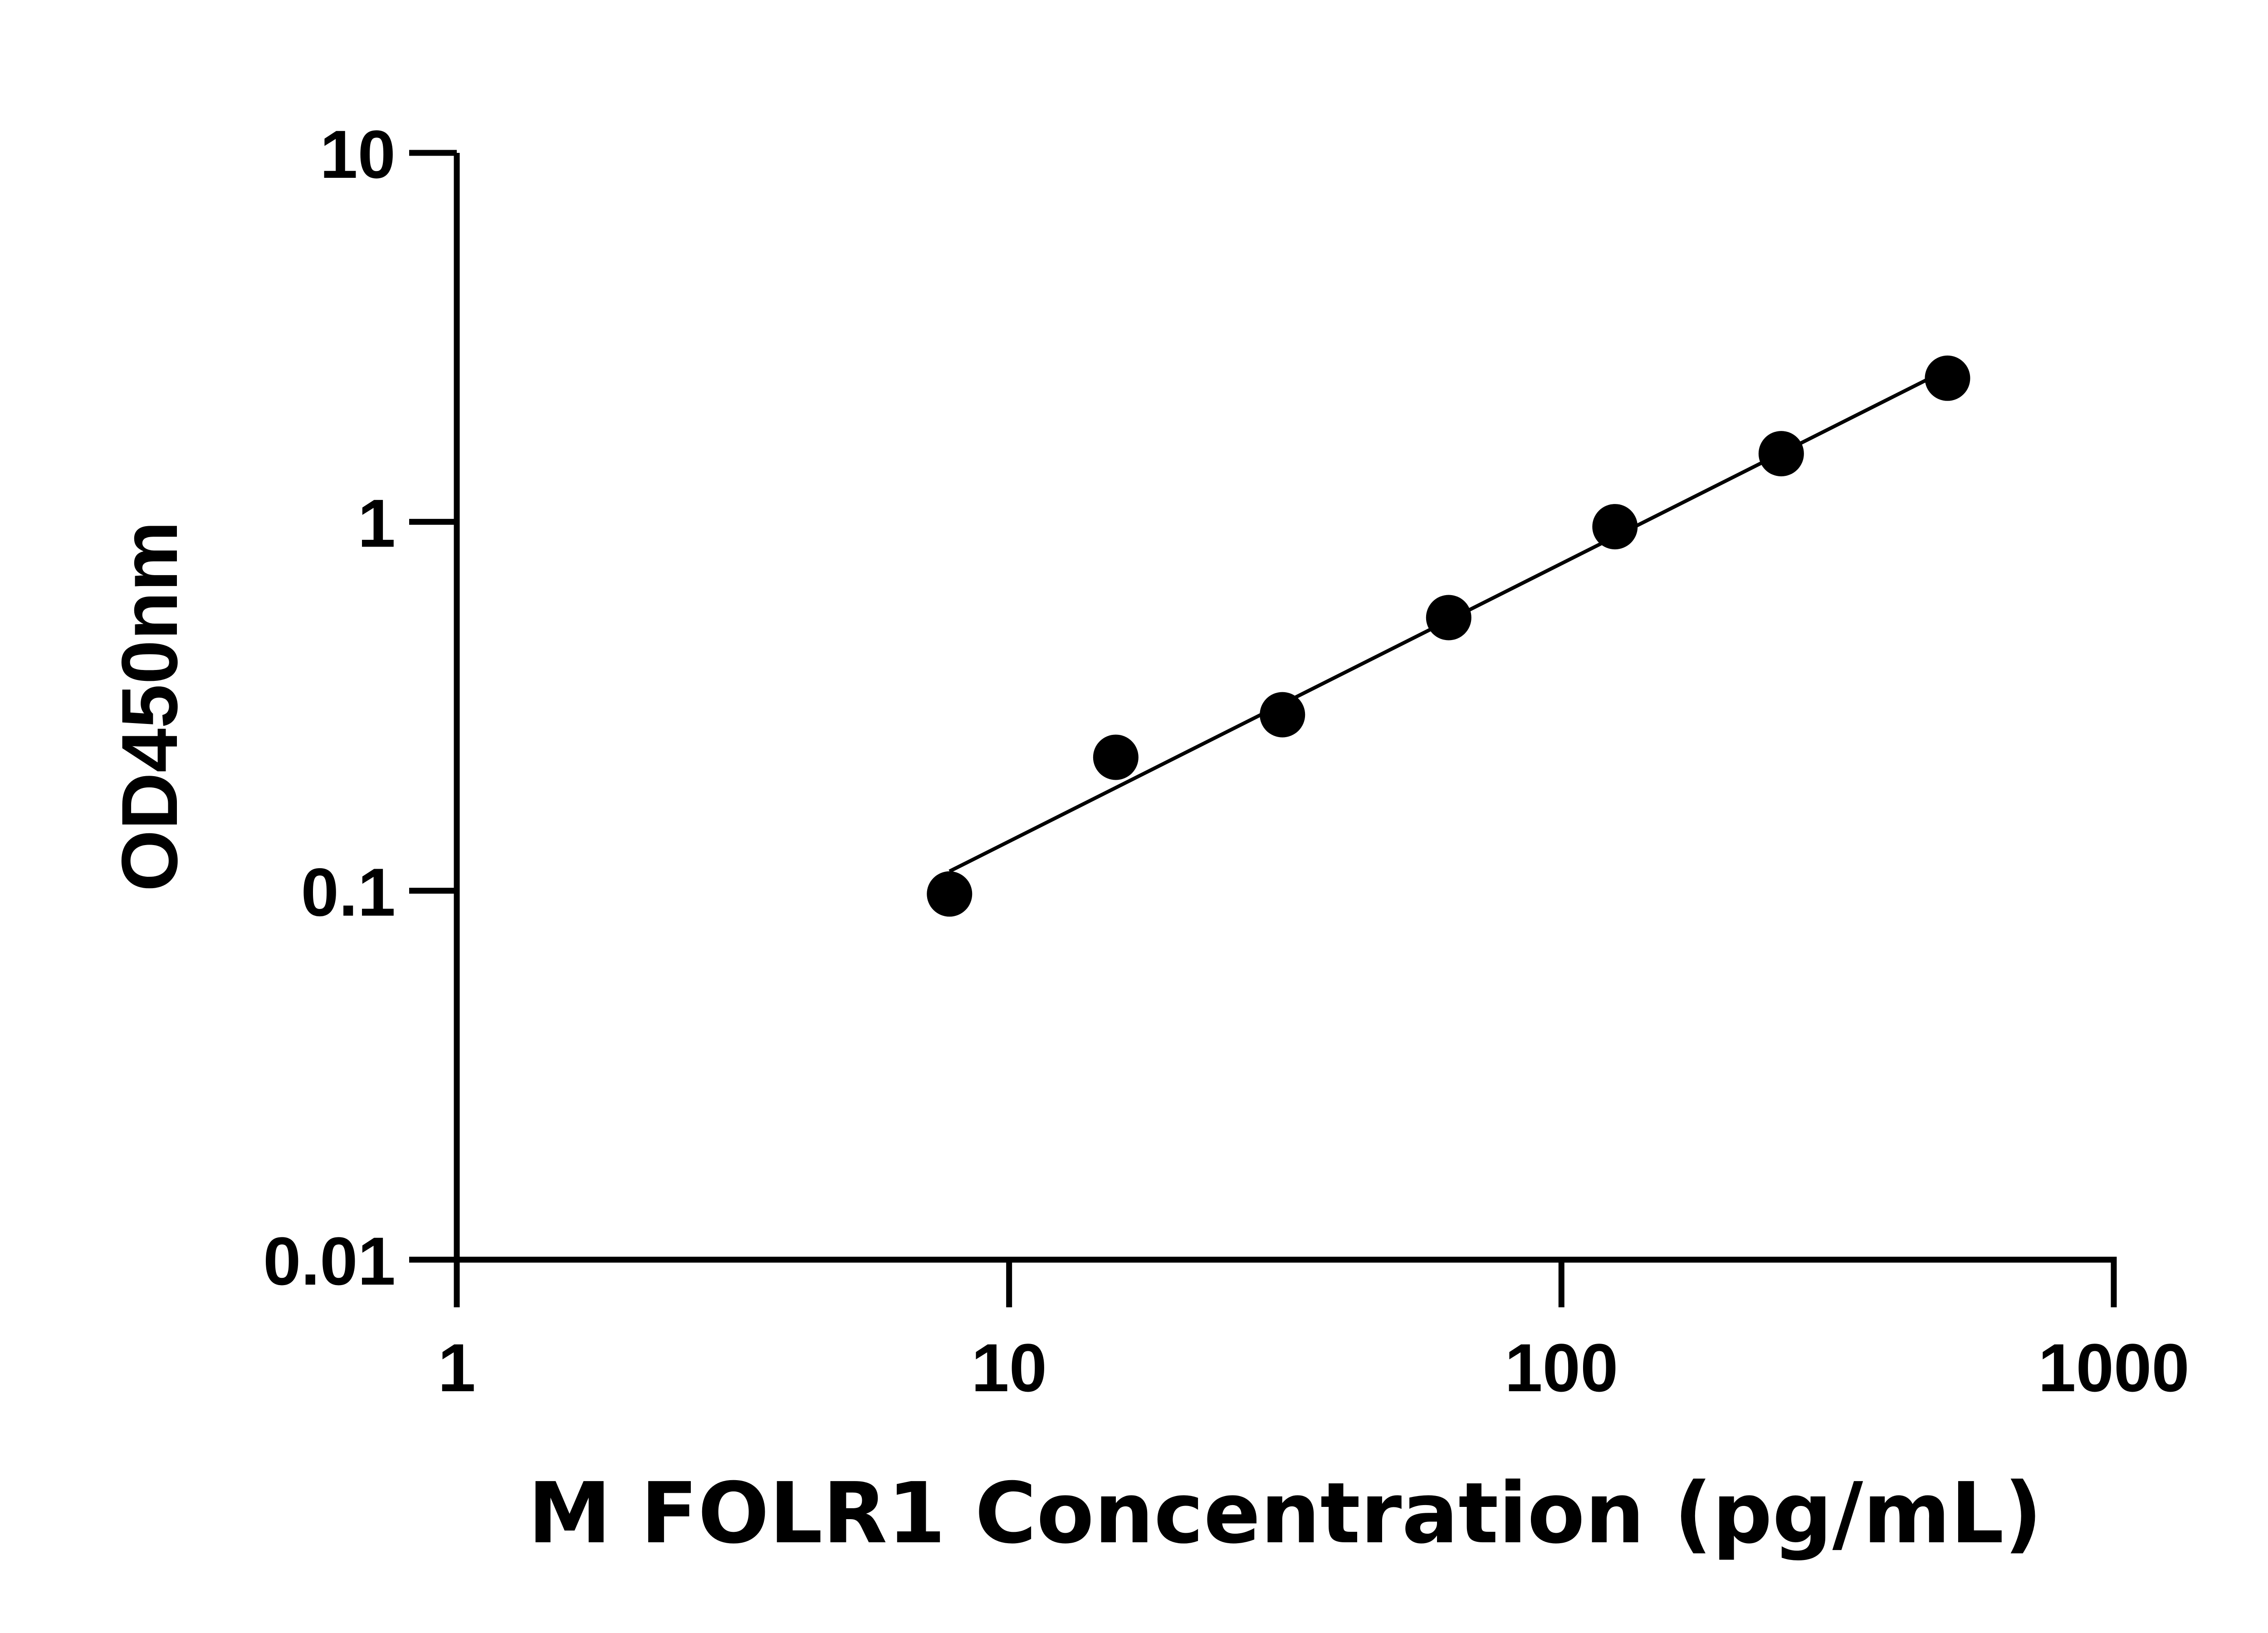 The width and height of the screenshot is (2268, 1633). Describe the element at coordinates (457, 1368) in the screenshot. I see `x-tick-label: 1` at that location.